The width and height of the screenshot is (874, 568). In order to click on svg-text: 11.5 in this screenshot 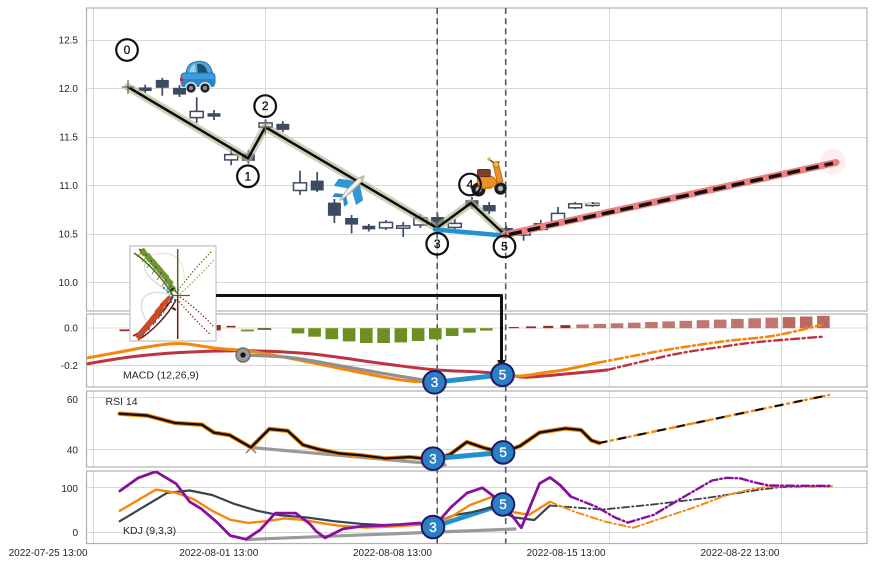, I will do `click(68, 138)`.